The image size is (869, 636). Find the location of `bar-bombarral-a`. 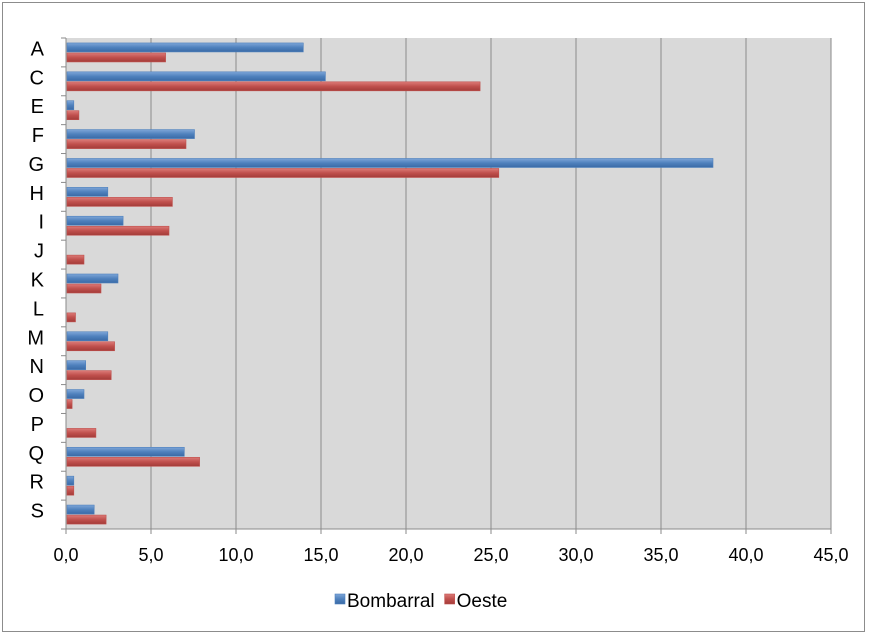

bar-bombarral-a is located at coordinates (185, 47).